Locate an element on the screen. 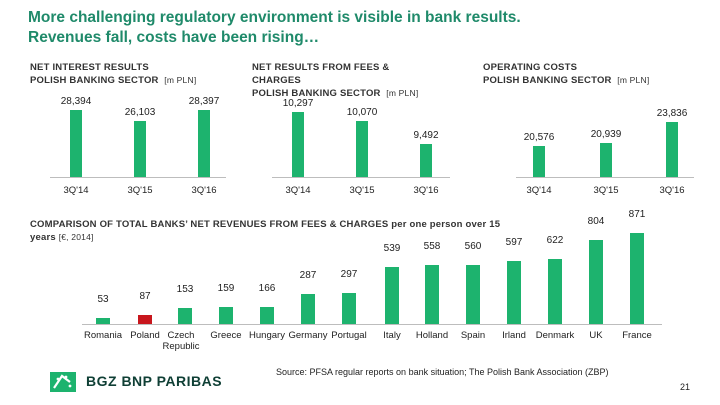 The width and height of the screenshot is (720, 405). data-label: 804 is located at coordinates (596, 221).